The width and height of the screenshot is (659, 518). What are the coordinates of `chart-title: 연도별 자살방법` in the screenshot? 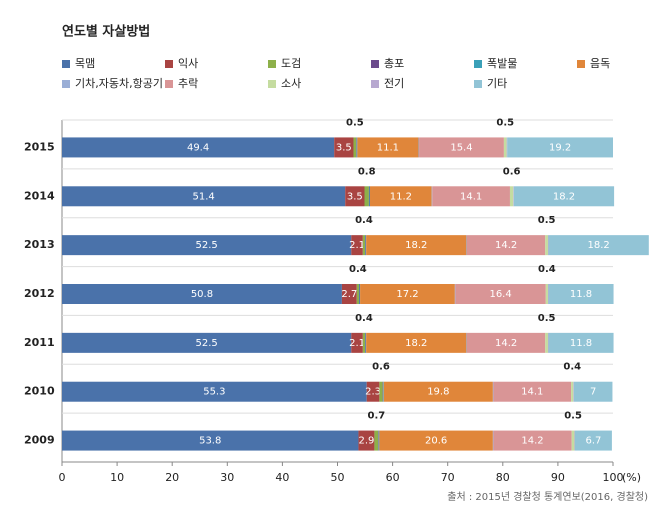 It's located at (106, 32).